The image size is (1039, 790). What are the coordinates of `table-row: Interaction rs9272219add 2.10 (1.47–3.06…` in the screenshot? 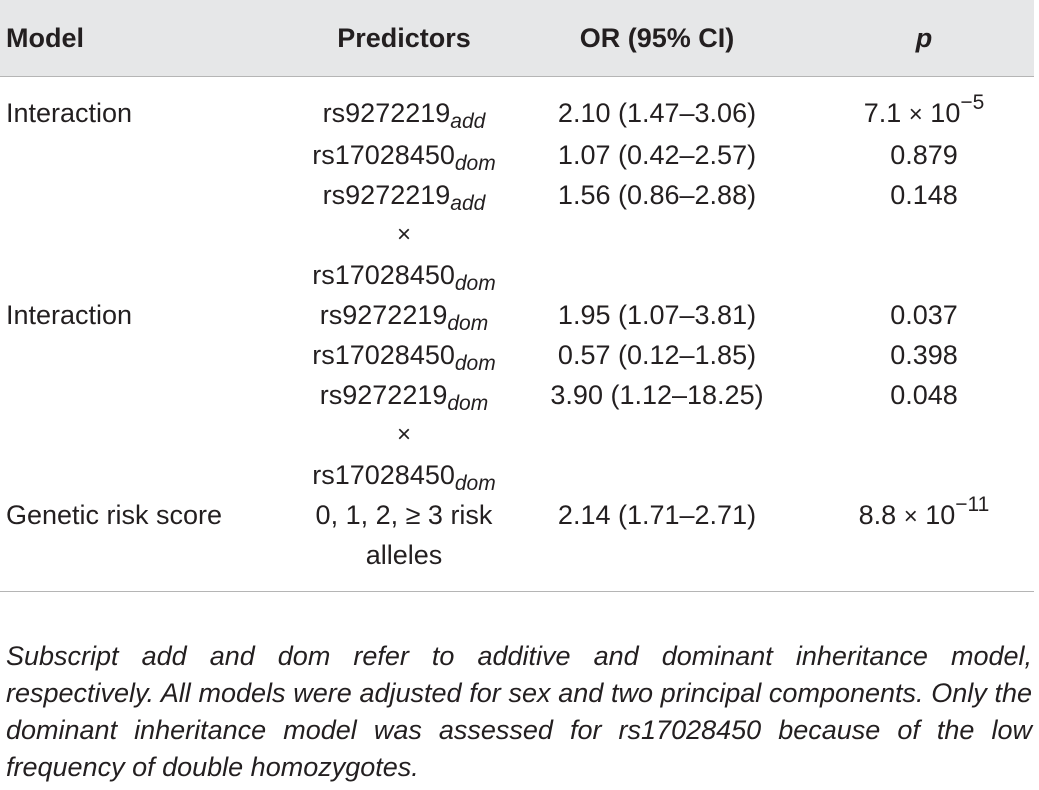 It's located at (517, 106).